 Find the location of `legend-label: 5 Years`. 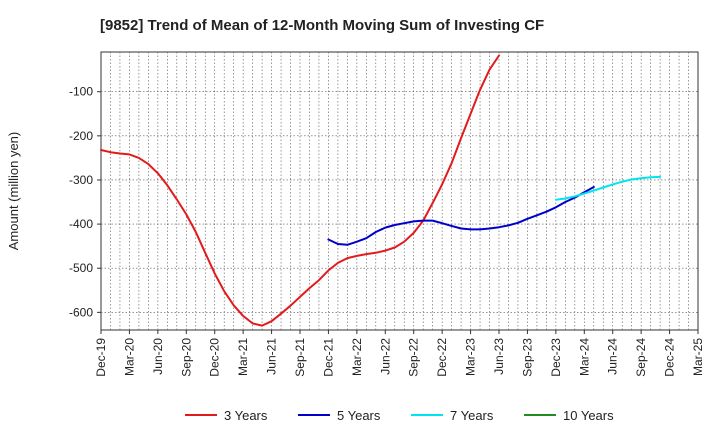

legend-label: 5 Years is located at coordinates (359, 415).